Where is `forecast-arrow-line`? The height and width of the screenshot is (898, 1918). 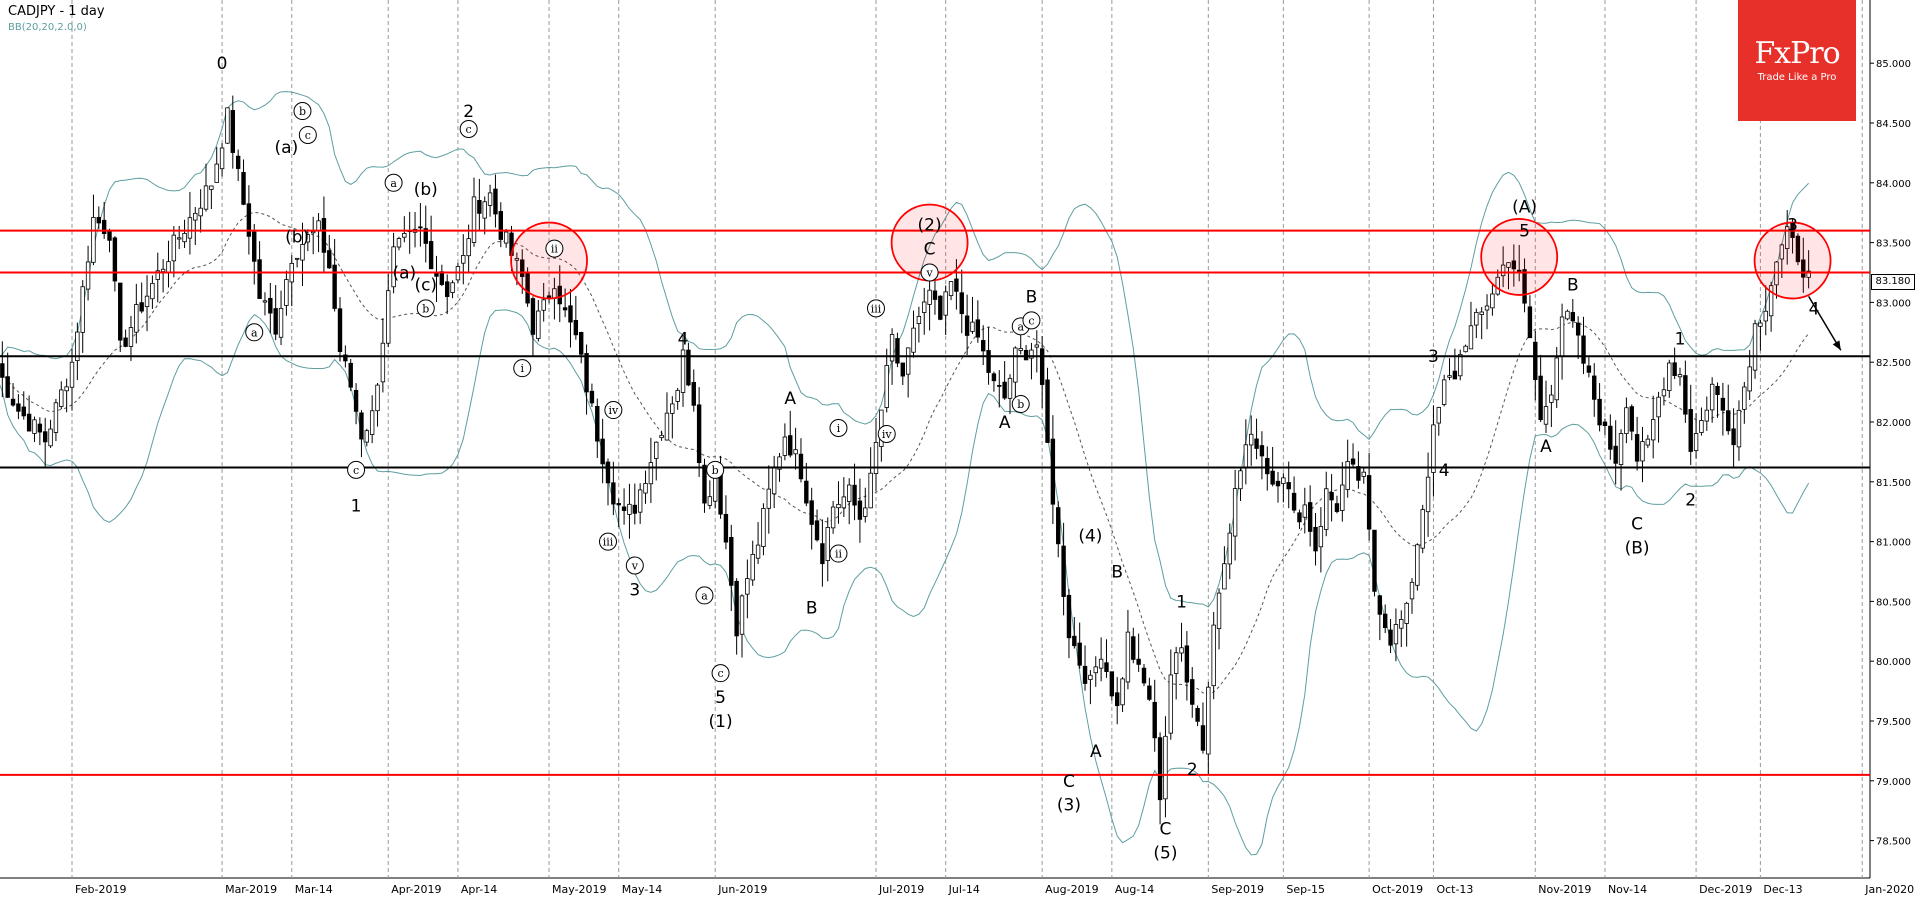 forecast-arrow-line is located at coordinates (1824, 323).